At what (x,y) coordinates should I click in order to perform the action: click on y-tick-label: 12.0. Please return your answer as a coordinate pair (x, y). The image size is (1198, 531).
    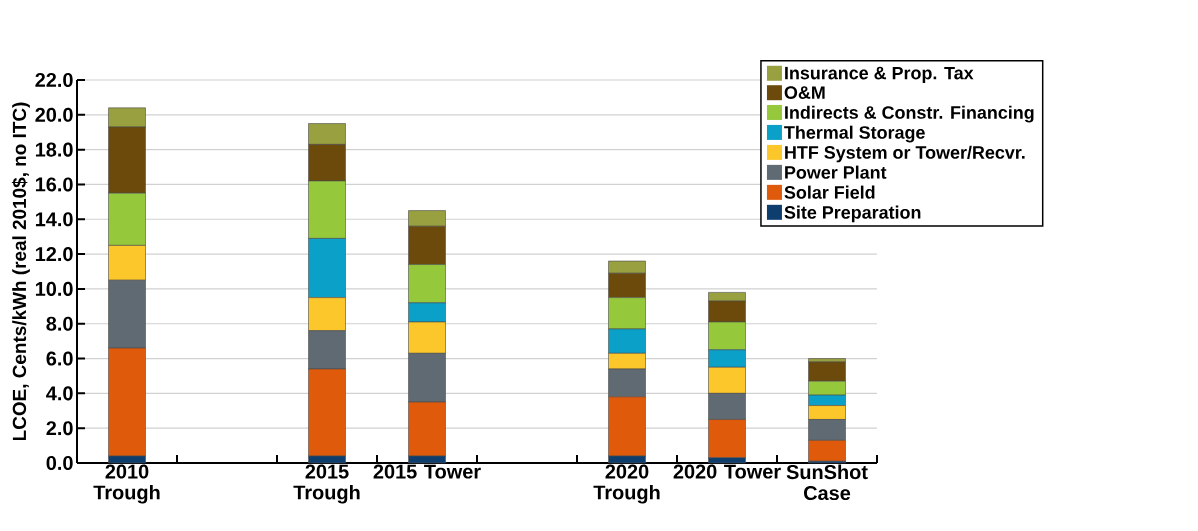
    Looking at the image, I should click on (54, 254).